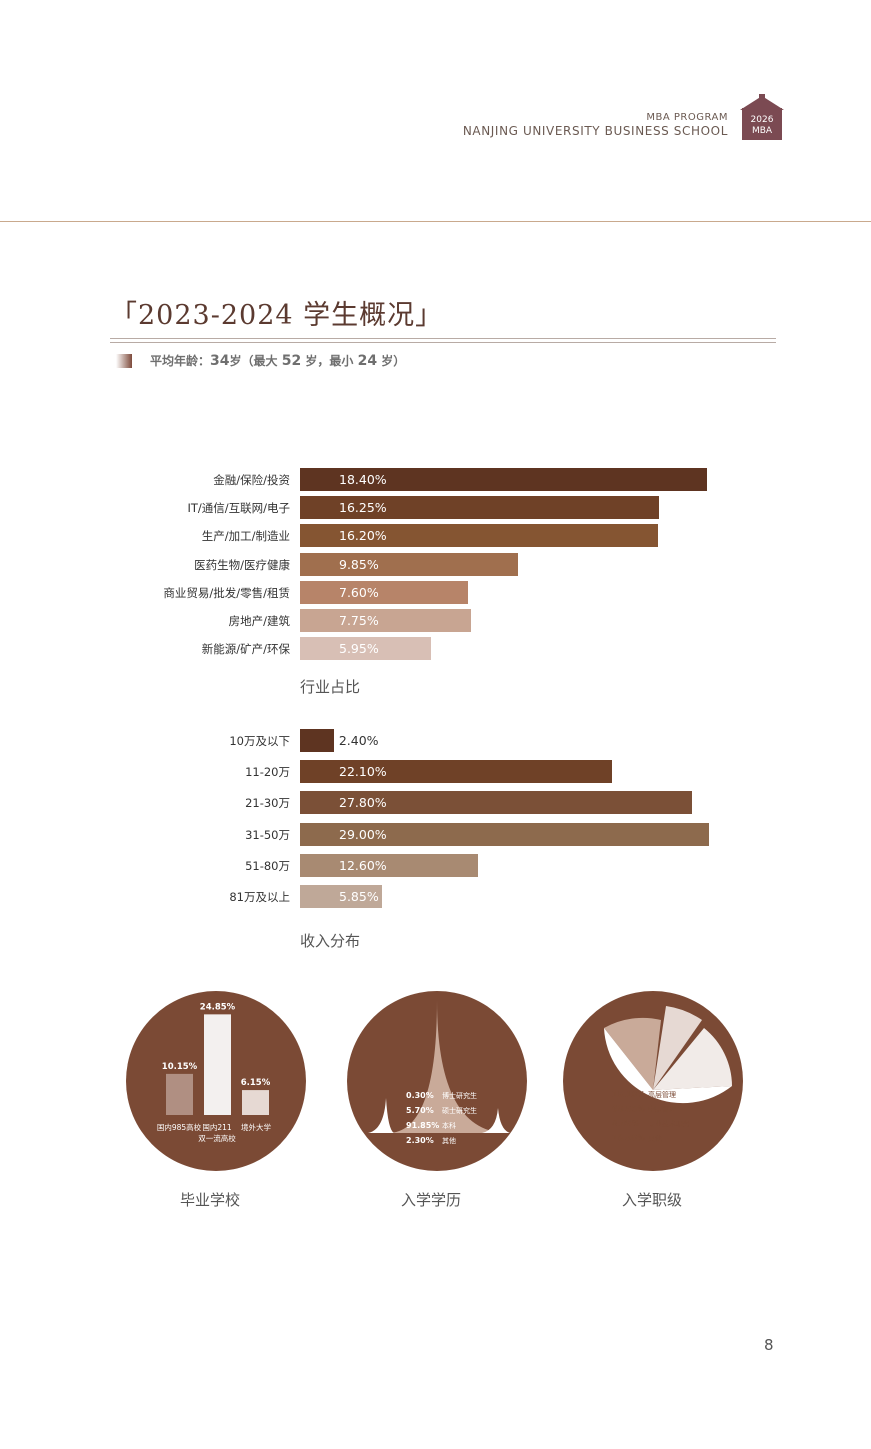 The width and height of the screenshot is (871, 1449). Describe the element at coordinates (245, 536) in the screenshot. I see `bar-category-label: 生产/加工/制造业` at that location.